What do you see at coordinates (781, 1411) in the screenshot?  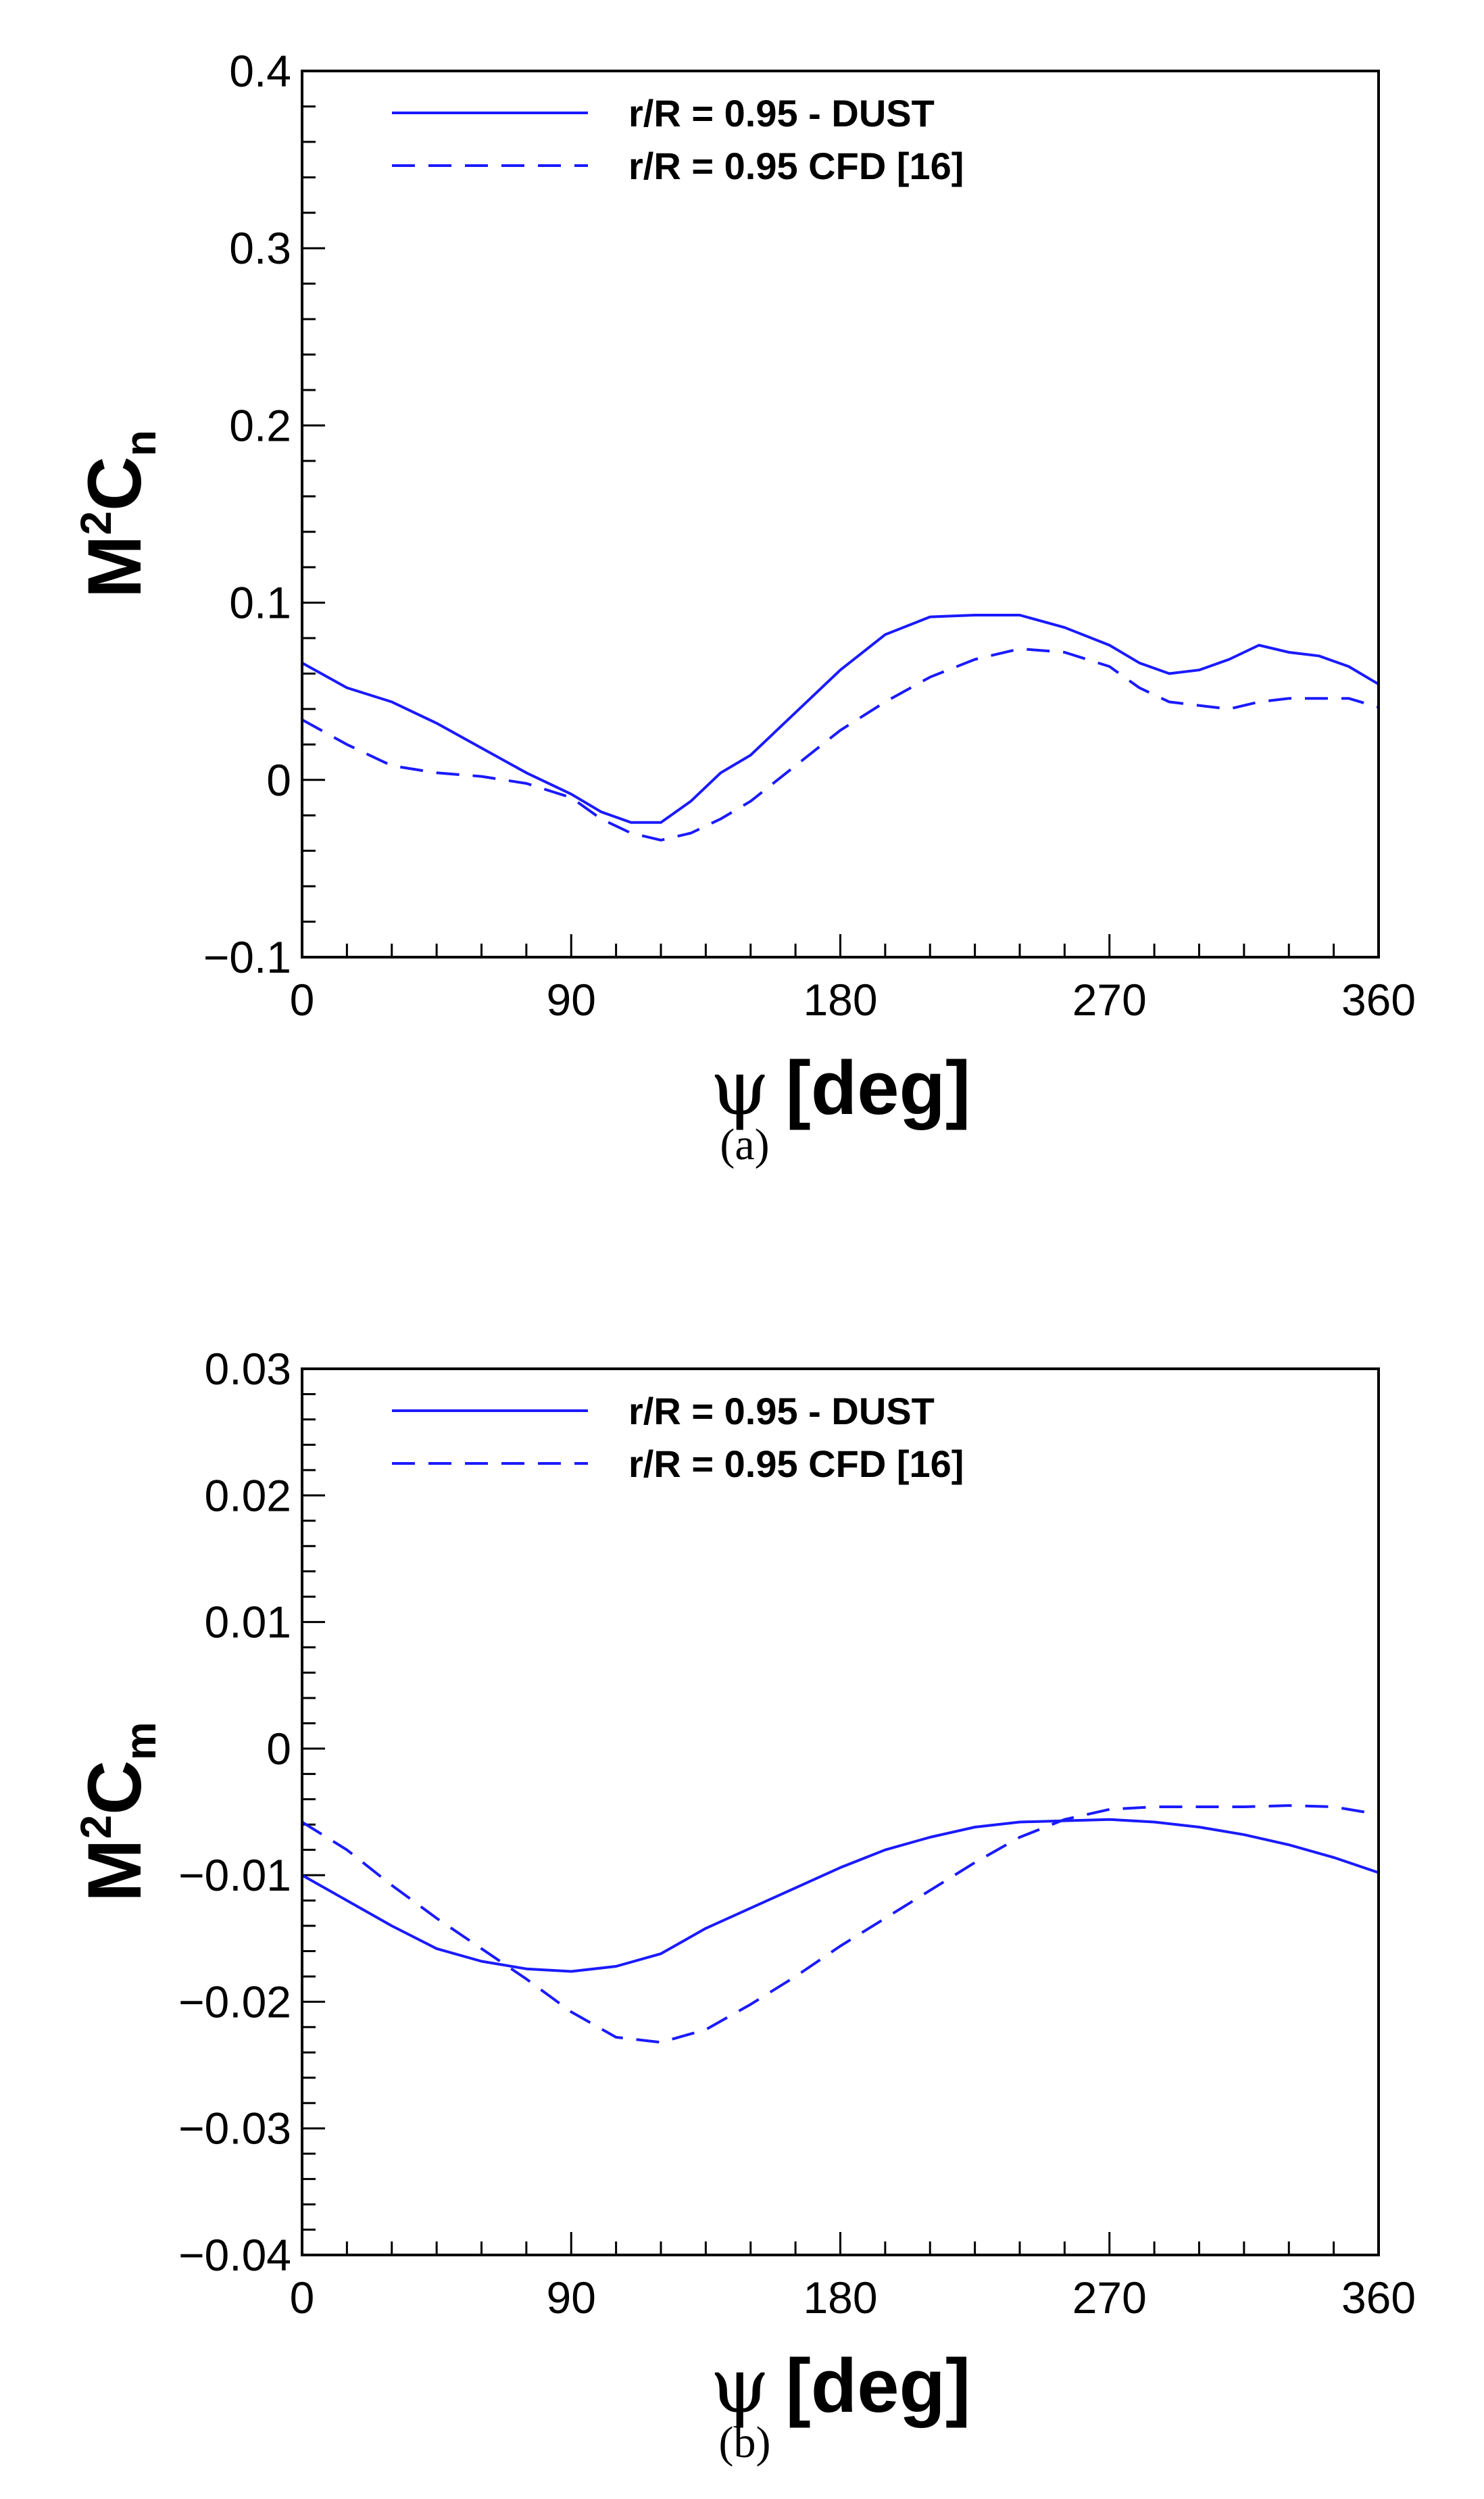 I see `legend-label-dust-b: r/R = 0.95 - DUST` at bounding box center [781, 1411].